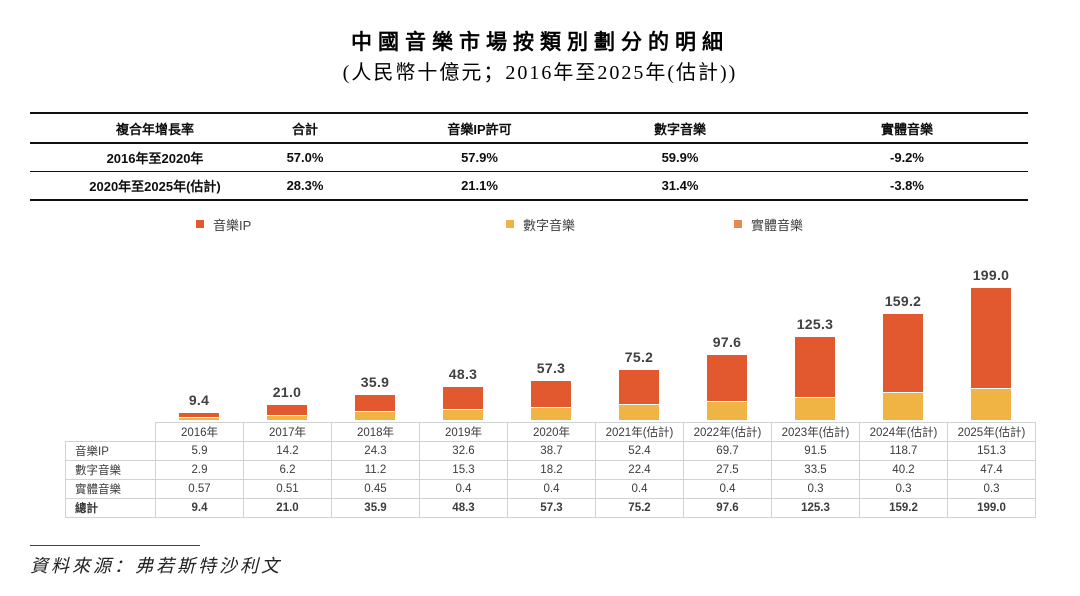  Describe the element at coordinates (727, 451) in the screenshot. I see `data-cell: 69.7` at that location.